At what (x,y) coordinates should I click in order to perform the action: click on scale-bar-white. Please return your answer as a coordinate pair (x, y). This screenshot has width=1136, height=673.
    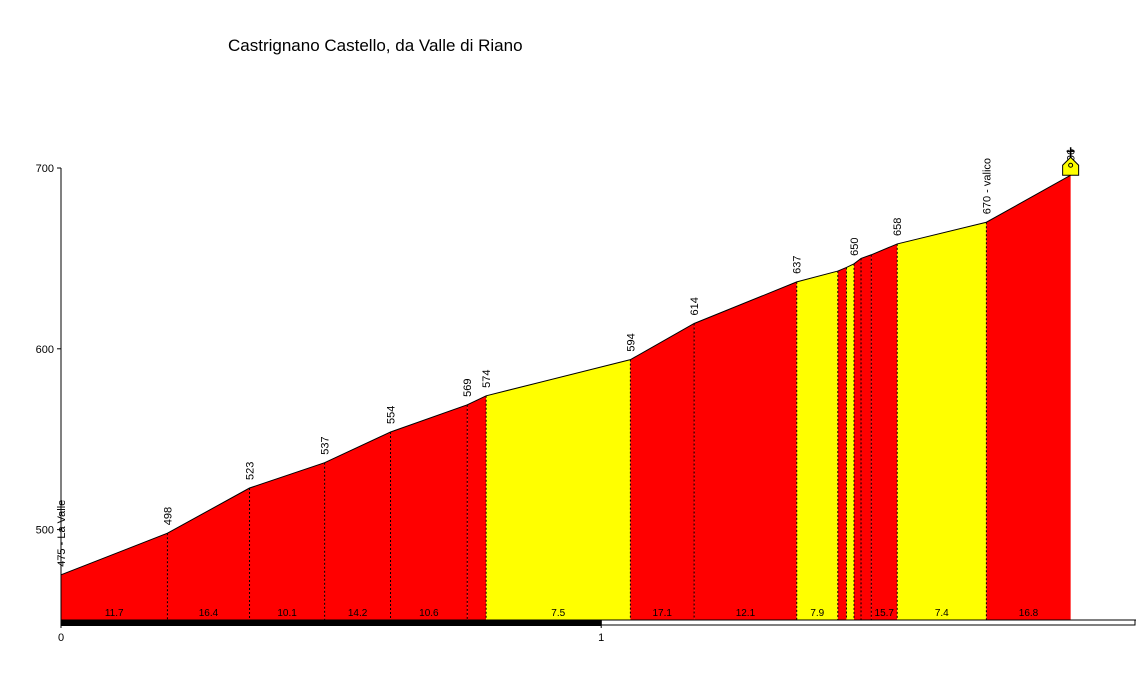
    Looking at the image, I should click on (868, 622).